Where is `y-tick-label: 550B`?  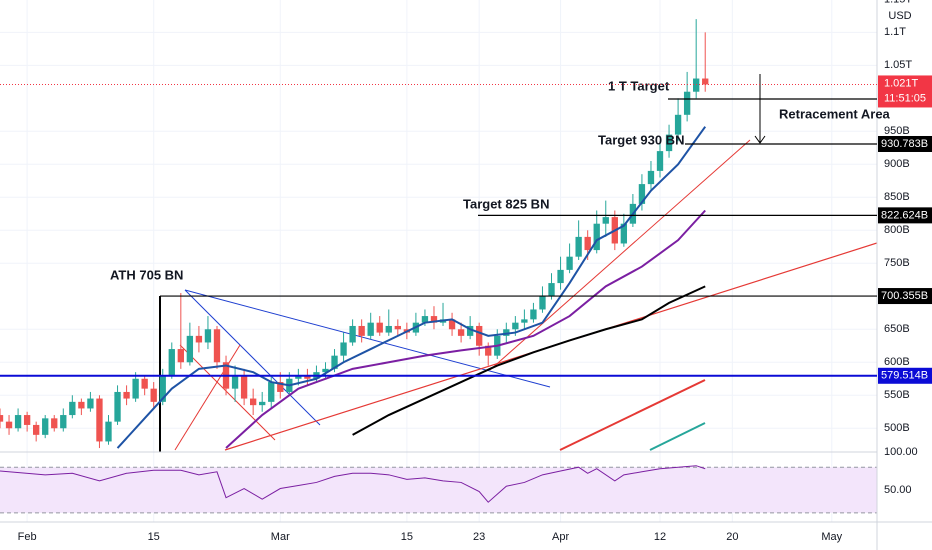
y-tick-label: 550B is located at coordinates (897, 395).